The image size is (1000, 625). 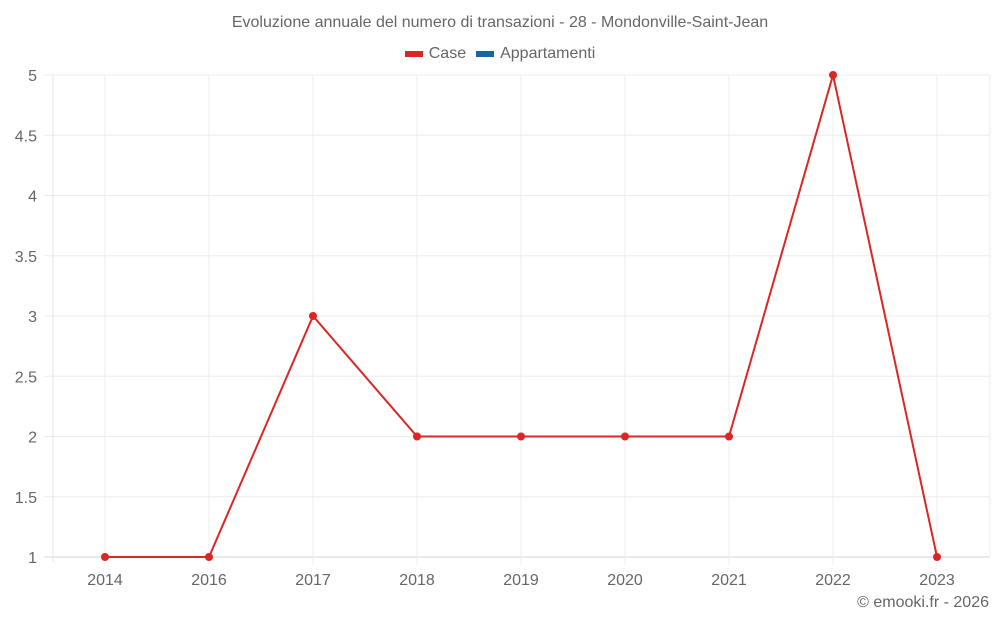 What do you see at coordinates (26, 136) in the screenshot?
I see `y-tick-label: 4.5` at bounding box center [26, 136].